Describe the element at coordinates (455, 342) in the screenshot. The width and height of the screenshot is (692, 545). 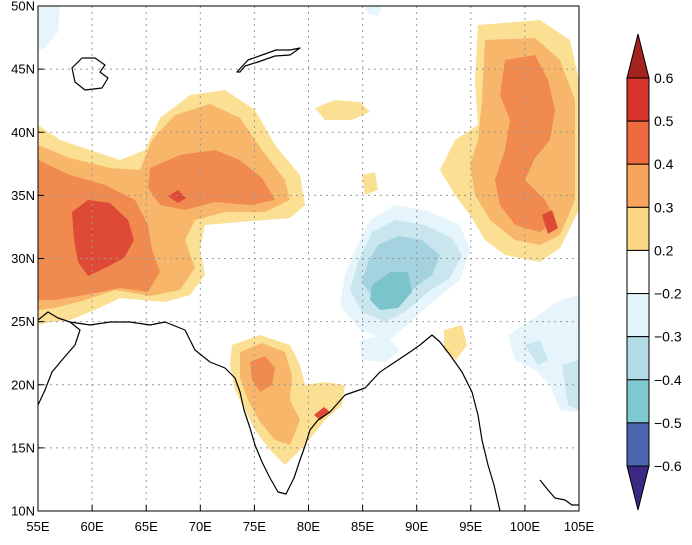
I see `anomaly-patch-24n` at that location.